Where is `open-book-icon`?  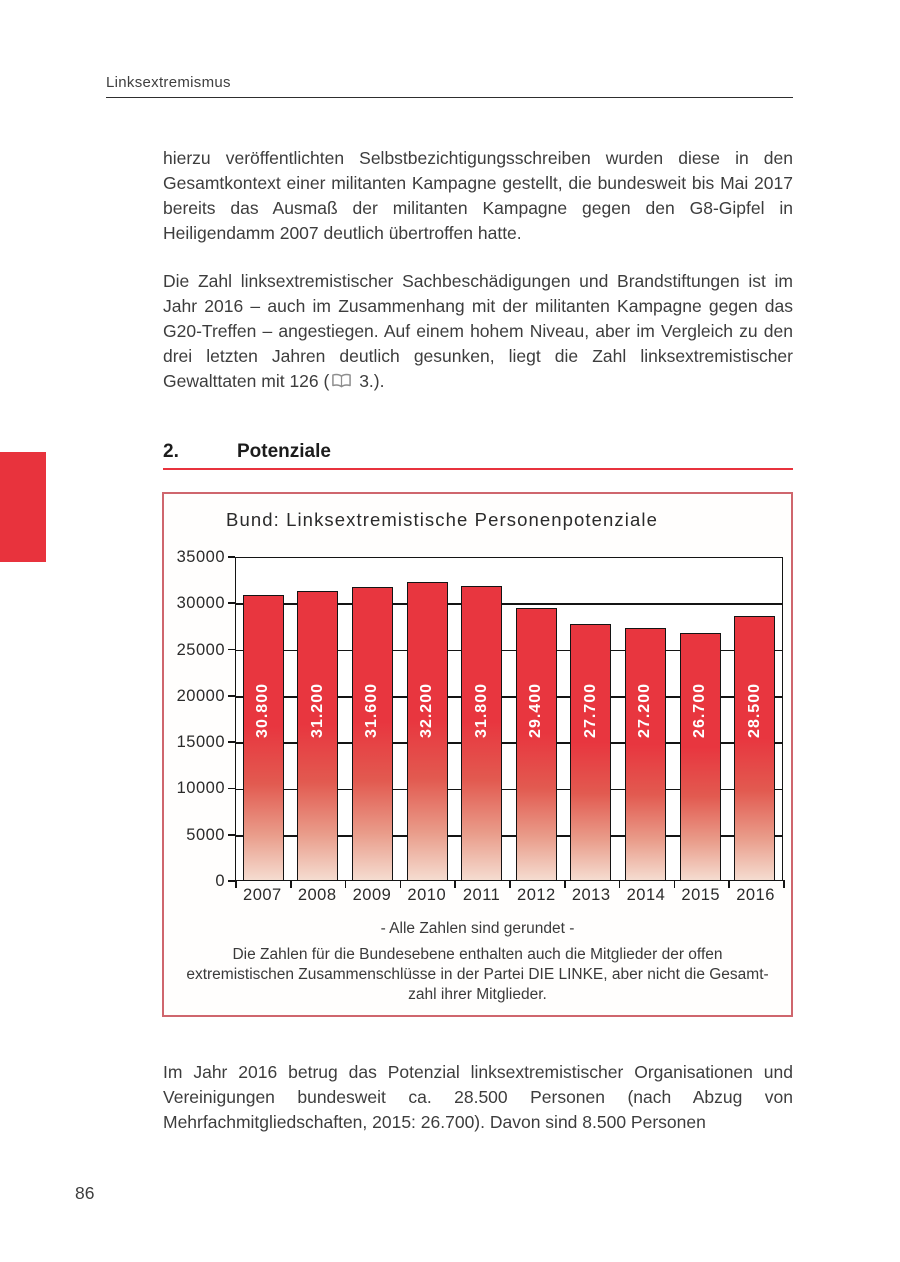
open-book-icon is located at coordinates (341, 383).